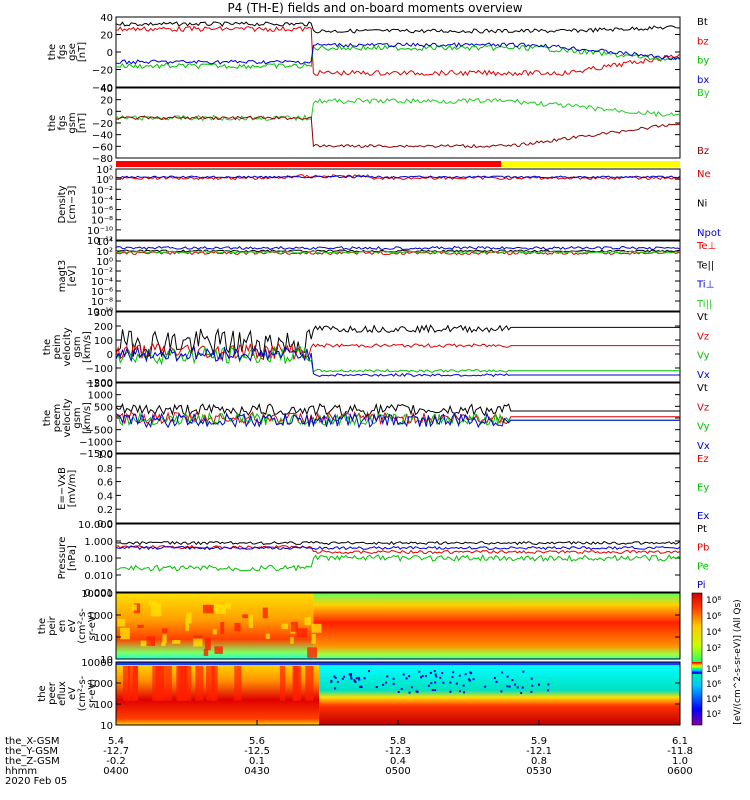 This screenshot has width=750, height=800. What do you see at coordinates (110, 419) in the screenshot?
I see `y-tick-label: 0` at bounding box center [110, 419].